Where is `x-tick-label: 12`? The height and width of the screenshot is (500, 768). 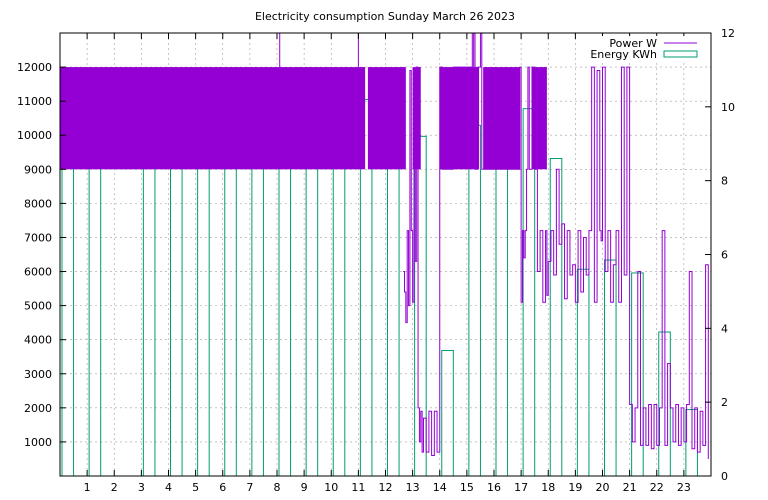 x-tick-label: 12 is located at coordinates (386, 487).